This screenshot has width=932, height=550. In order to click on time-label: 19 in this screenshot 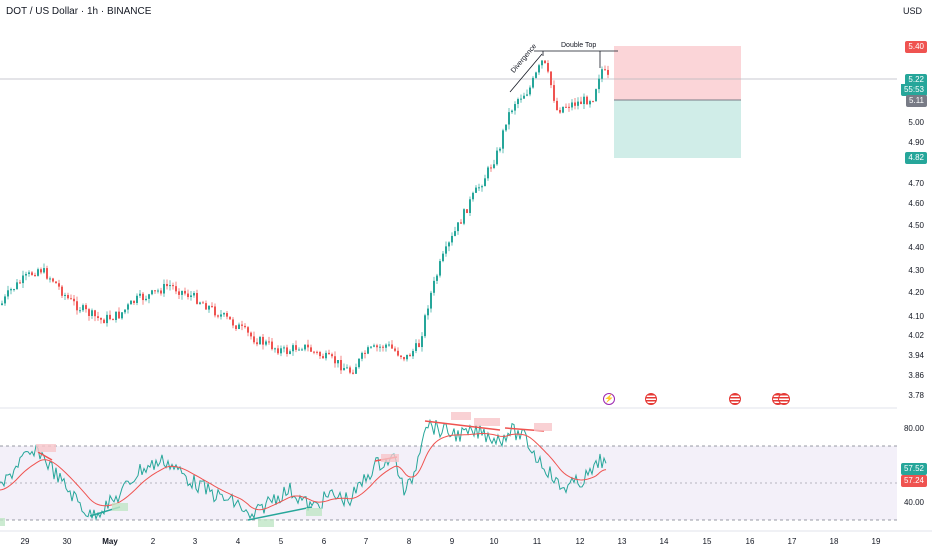, I will do `click(876, 541)`.